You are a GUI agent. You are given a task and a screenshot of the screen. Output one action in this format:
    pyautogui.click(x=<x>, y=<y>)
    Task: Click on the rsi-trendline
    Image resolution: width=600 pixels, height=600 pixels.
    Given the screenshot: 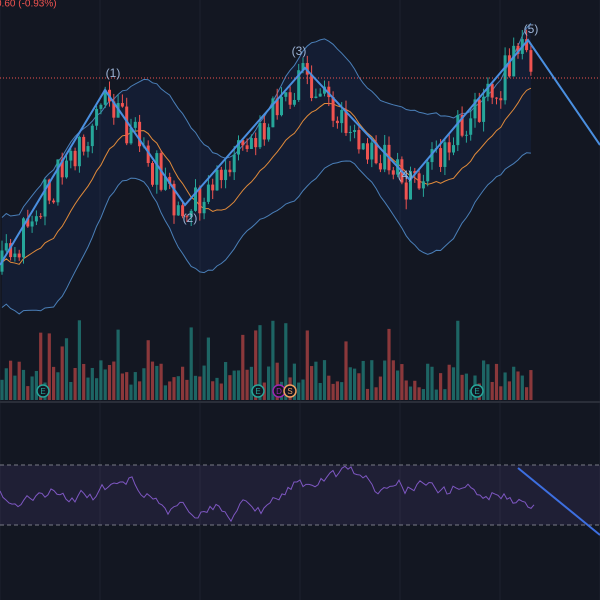 What is the action you would take?
    pyautogui.click(x=558, y=501)
    